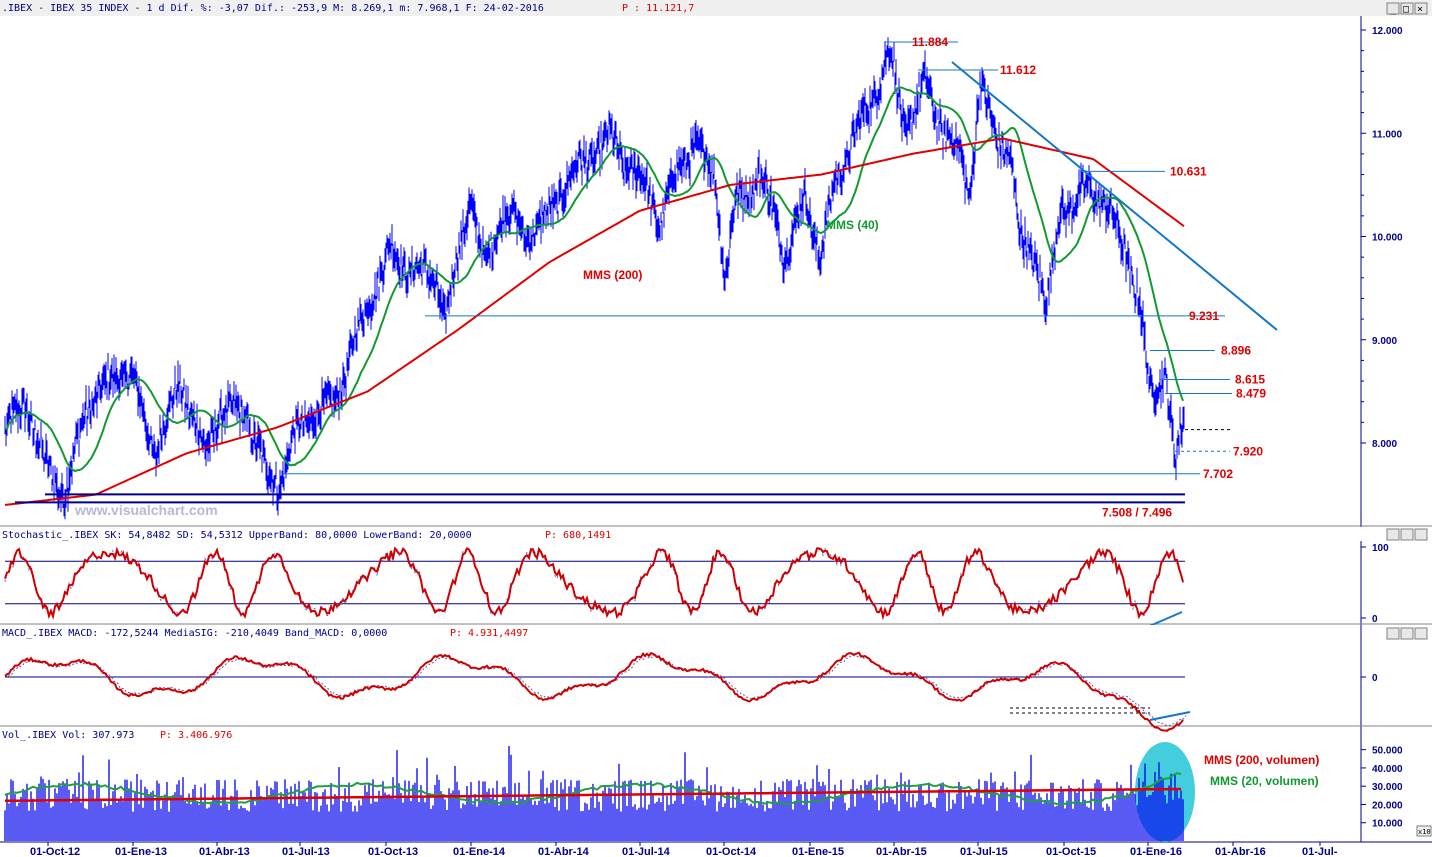 Image resolution: width=1432 pixels, height=857 pixels. What do you see at coordinates (818, 851) in the screenshot?
I see `x-tick-label: 01-Ene-15` at bounding box center [818, 851].